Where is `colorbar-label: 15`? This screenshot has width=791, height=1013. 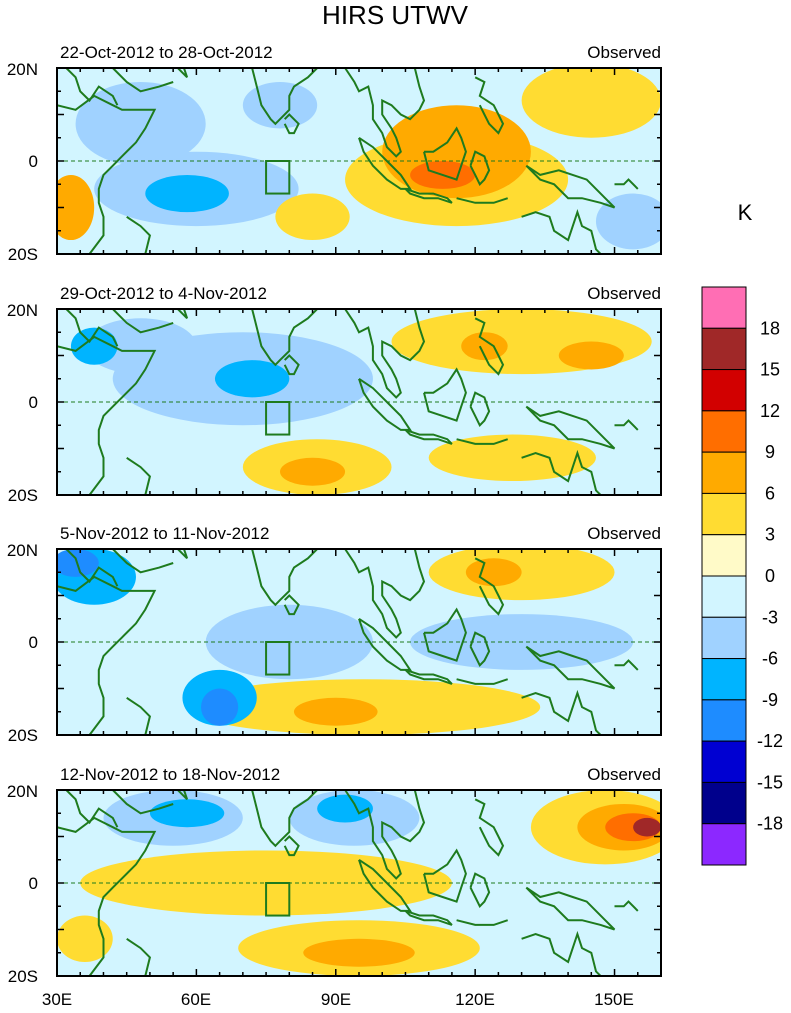
colorbar-label: 15 is located at coordinates (770, 370).